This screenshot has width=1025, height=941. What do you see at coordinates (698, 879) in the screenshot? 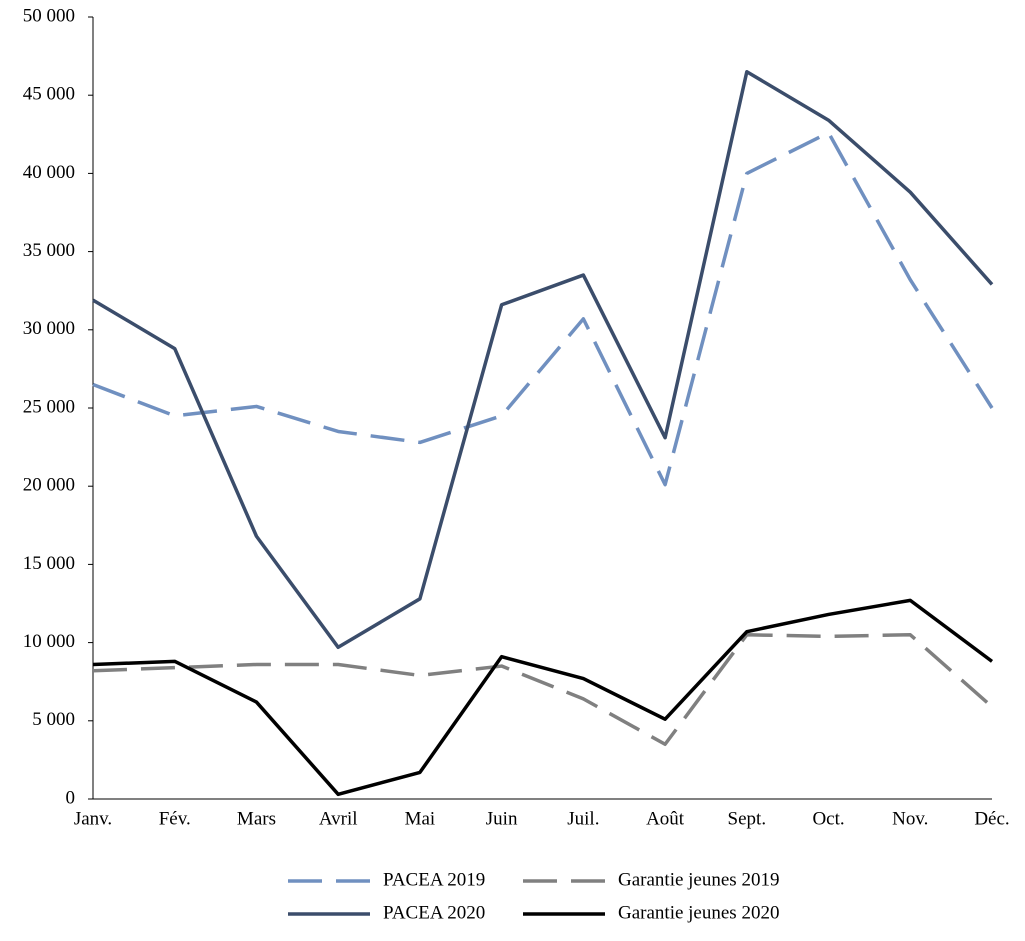
I see `legend-label: Garantie jeunes 2019` at bounding box center [698, 879].